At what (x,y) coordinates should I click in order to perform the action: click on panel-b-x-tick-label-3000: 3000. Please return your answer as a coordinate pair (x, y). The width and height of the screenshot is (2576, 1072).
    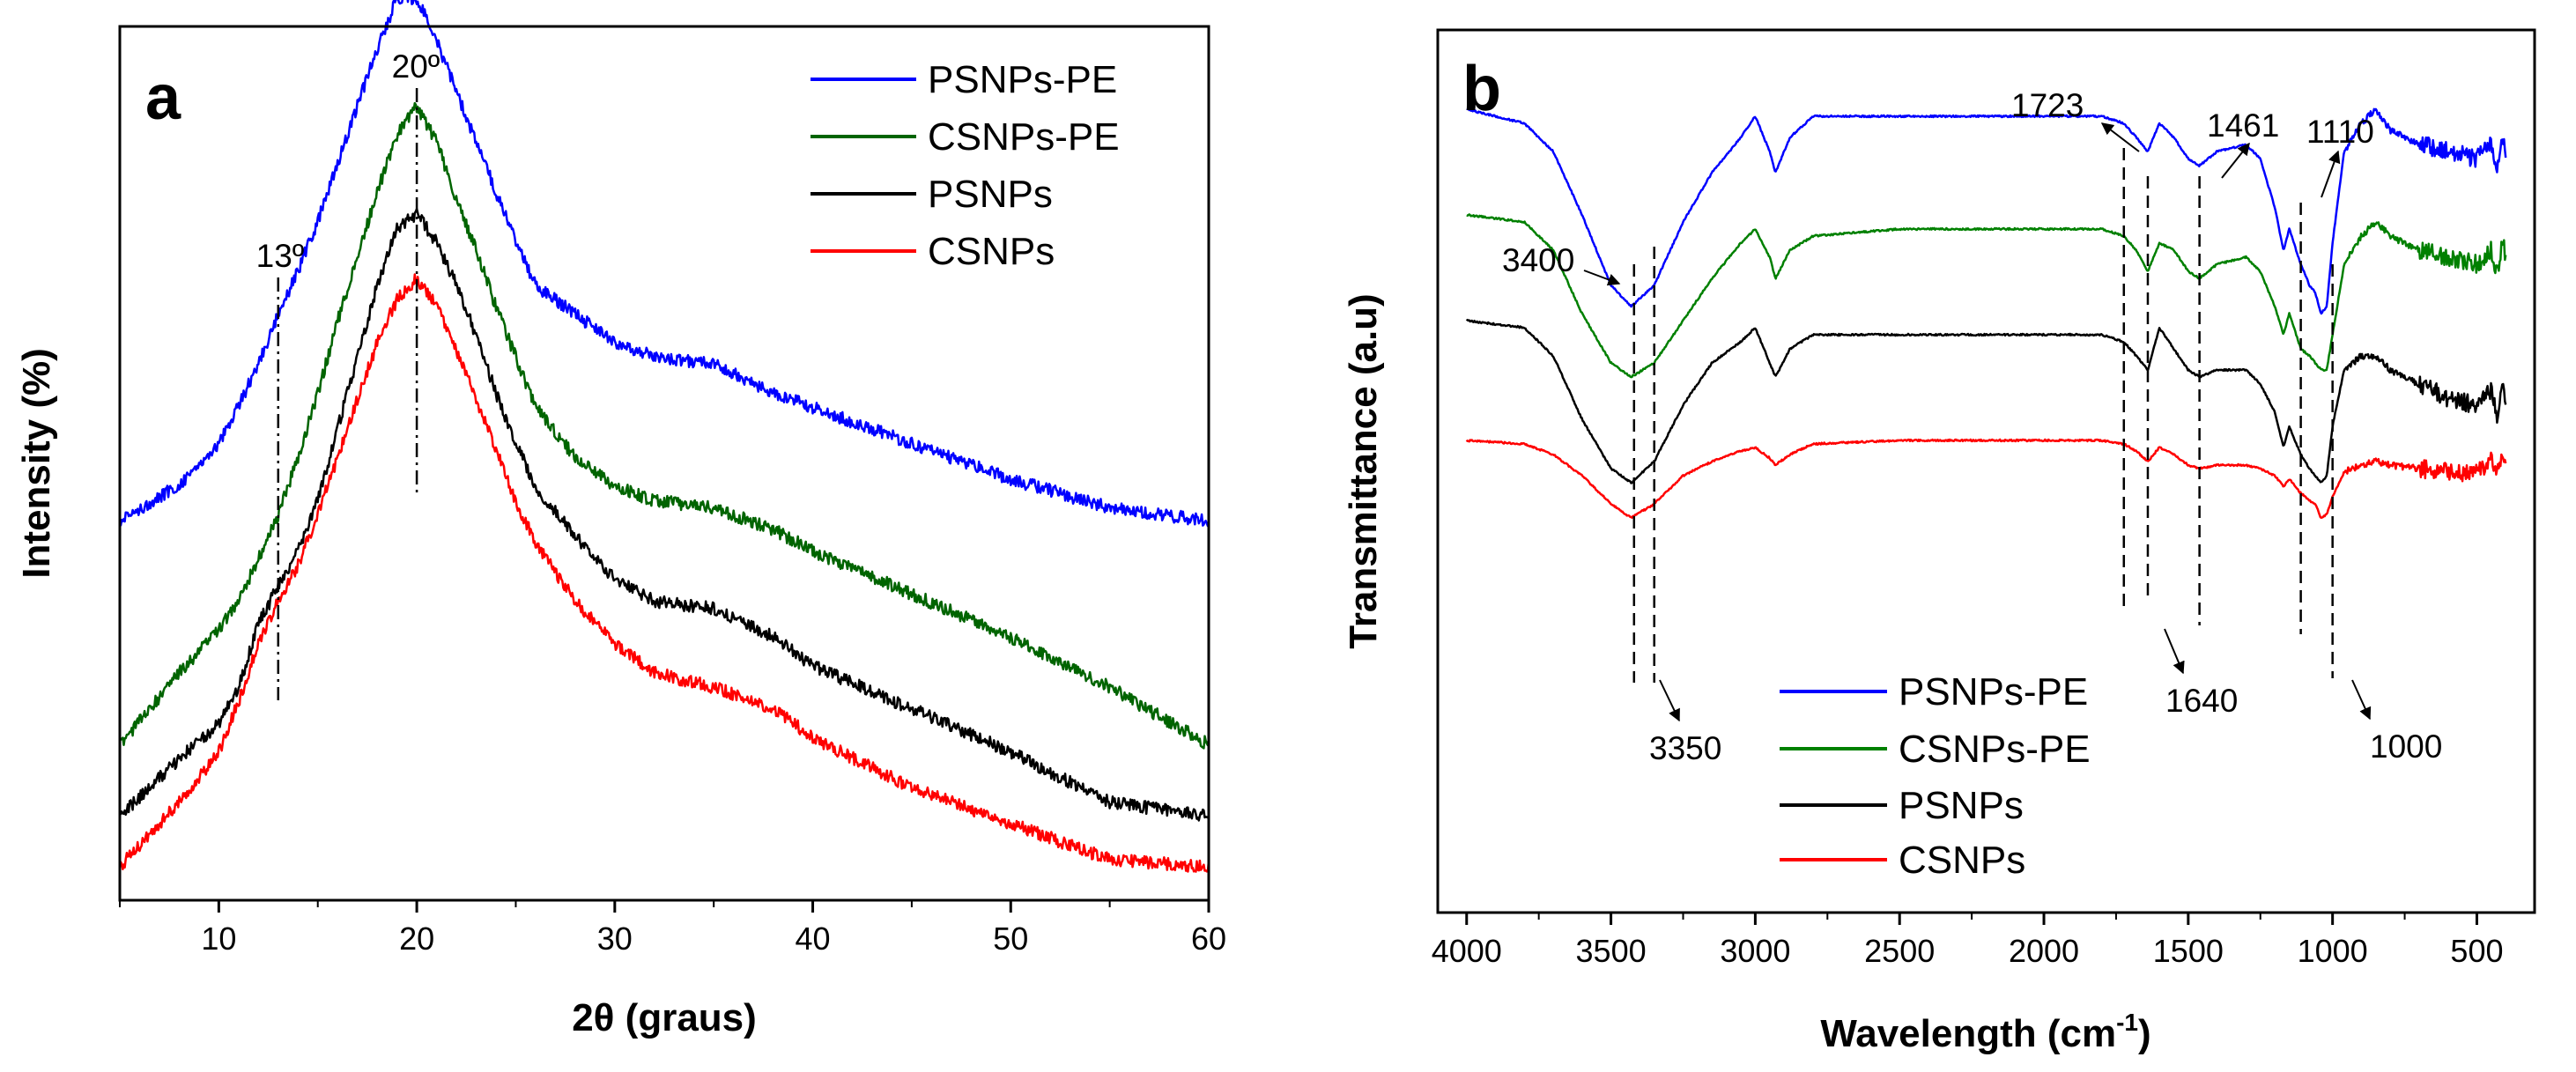
    Looking at the image, I should click on (1755, 951).